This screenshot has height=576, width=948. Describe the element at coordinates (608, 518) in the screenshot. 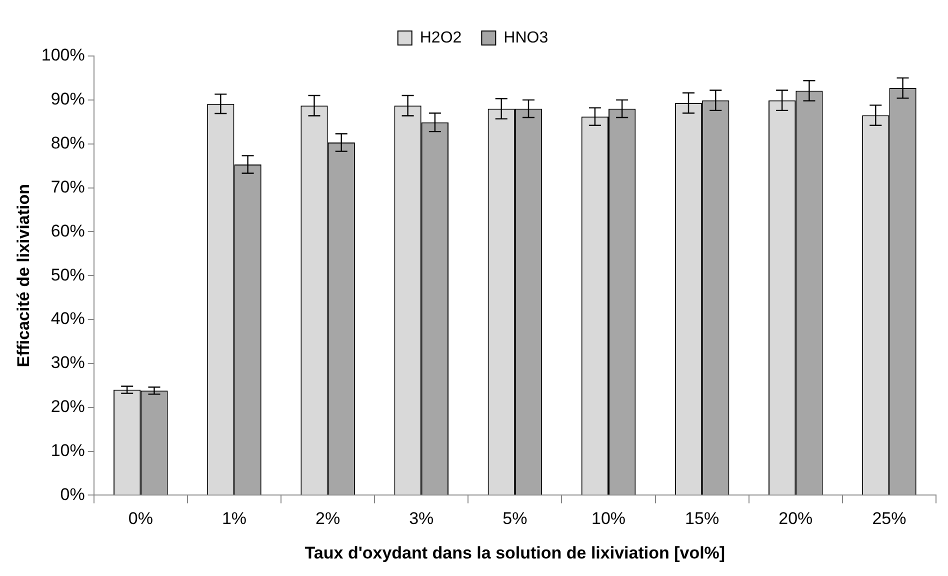

I see `x-tick-label: 10%` at that location.